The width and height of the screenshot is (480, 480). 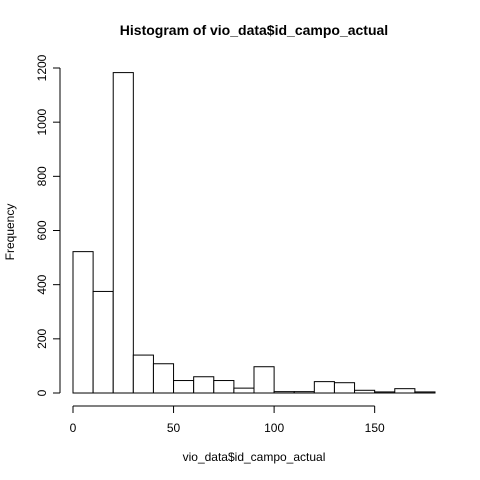 I want to click on y-axis: 0 200 400 600 800 1000 1200, so click(x=48, y=225).